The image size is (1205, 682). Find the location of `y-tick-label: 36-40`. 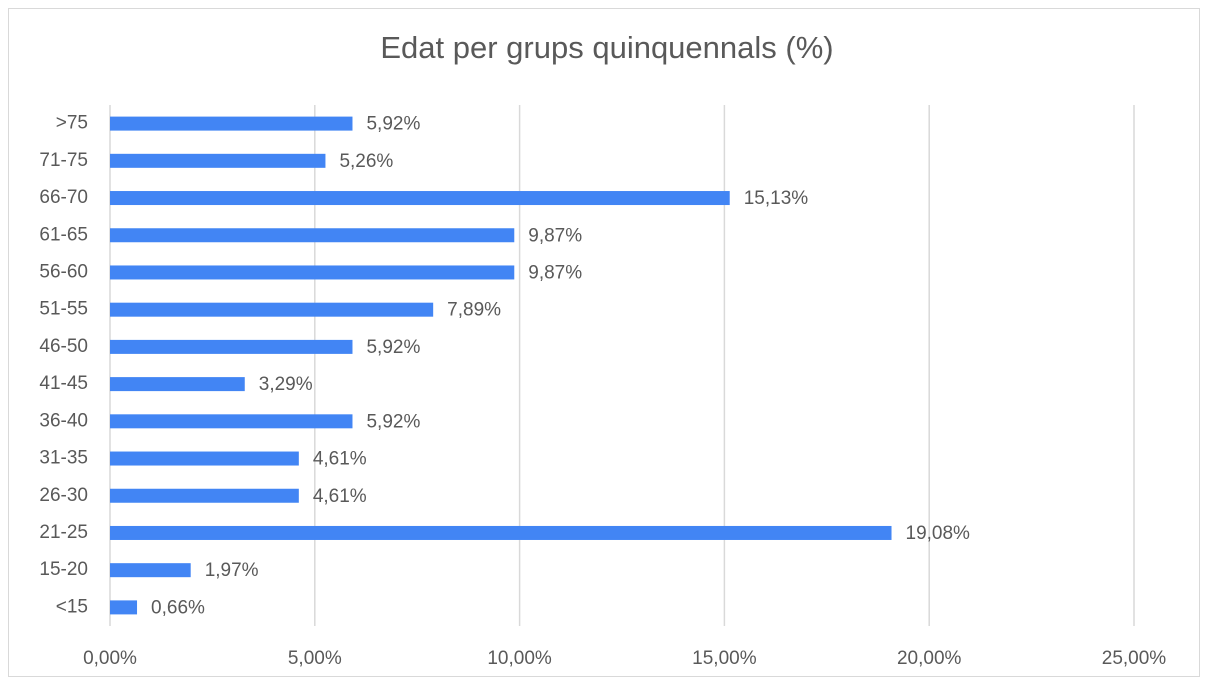

y-tick-label: 36-40 is located at coordinates (63, 420).